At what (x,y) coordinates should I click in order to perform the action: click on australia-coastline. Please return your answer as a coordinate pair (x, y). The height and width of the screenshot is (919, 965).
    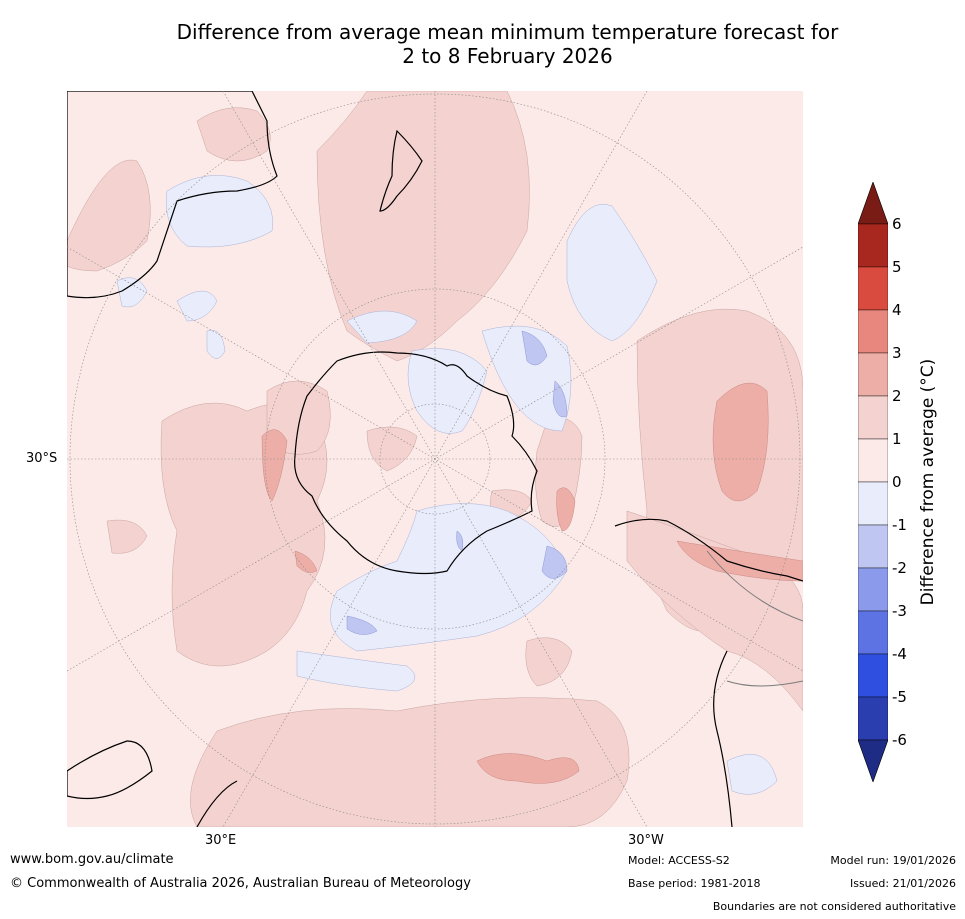
    Looking at the image, I should click on (172, 195).